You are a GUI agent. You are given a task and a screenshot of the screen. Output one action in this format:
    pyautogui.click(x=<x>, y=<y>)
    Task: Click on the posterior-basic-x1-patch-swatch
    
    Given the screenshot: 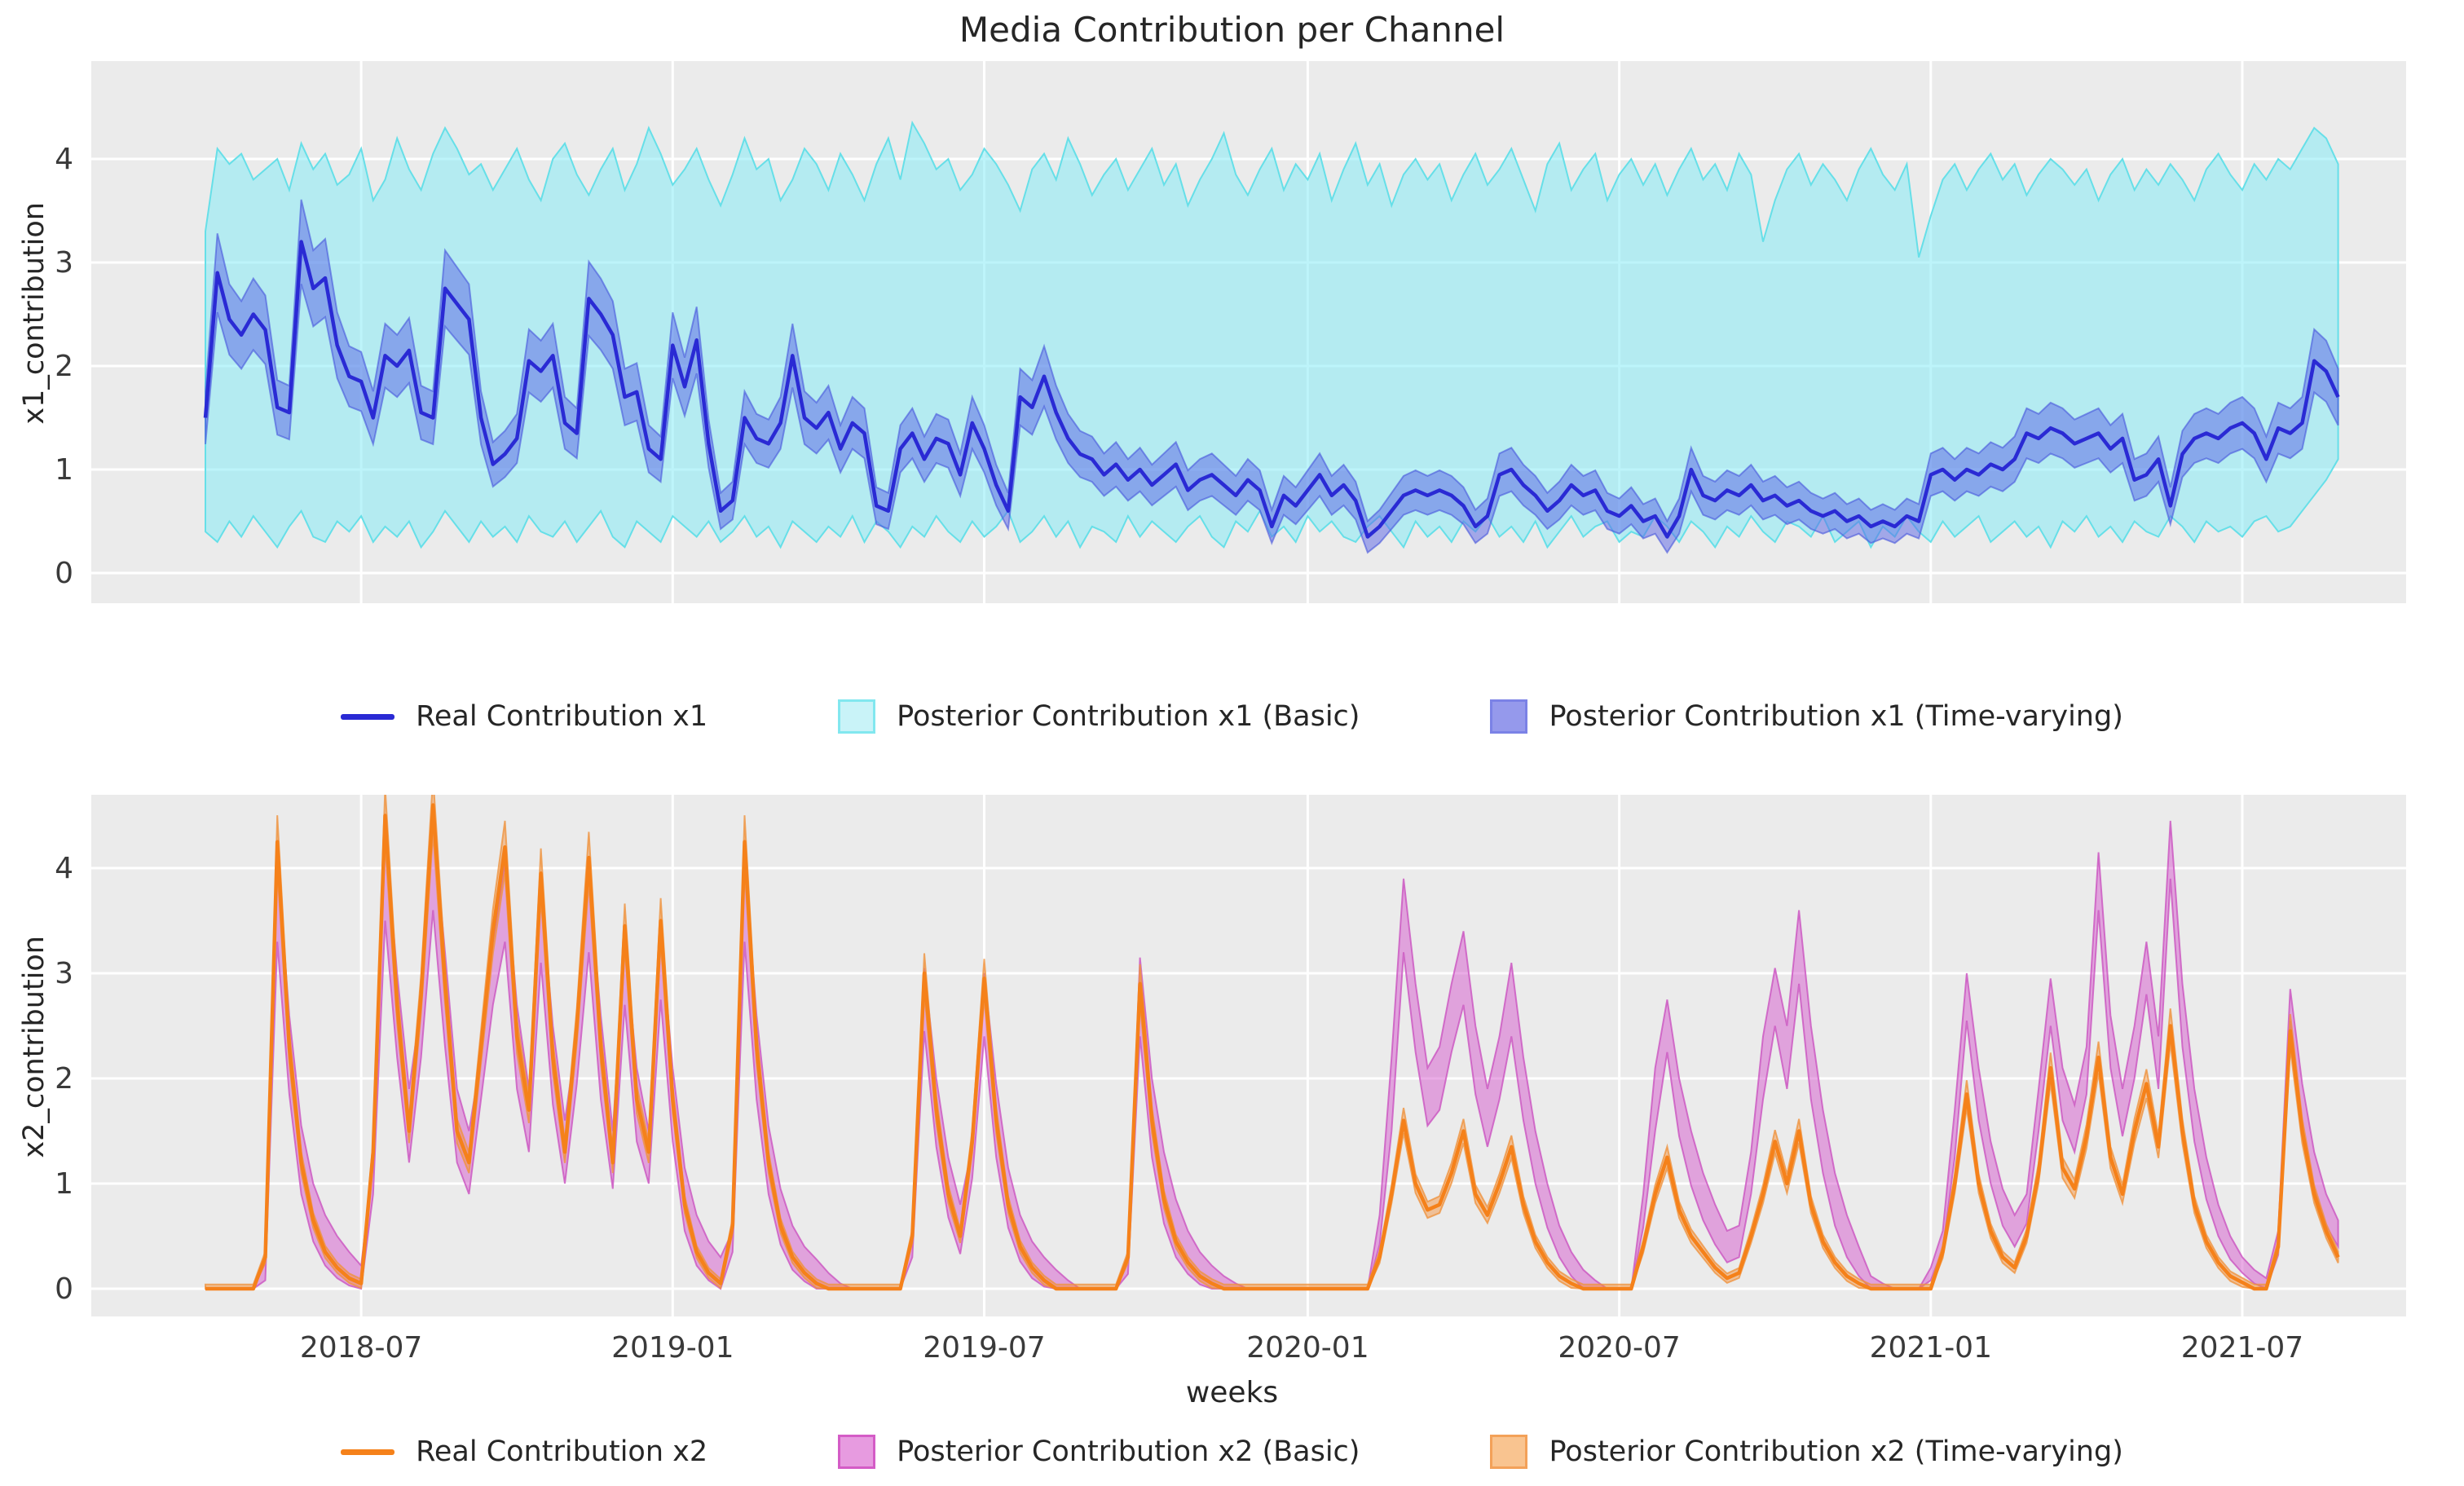 What is the action you would take?
    pyautogui.click(x=857, y=716)
    